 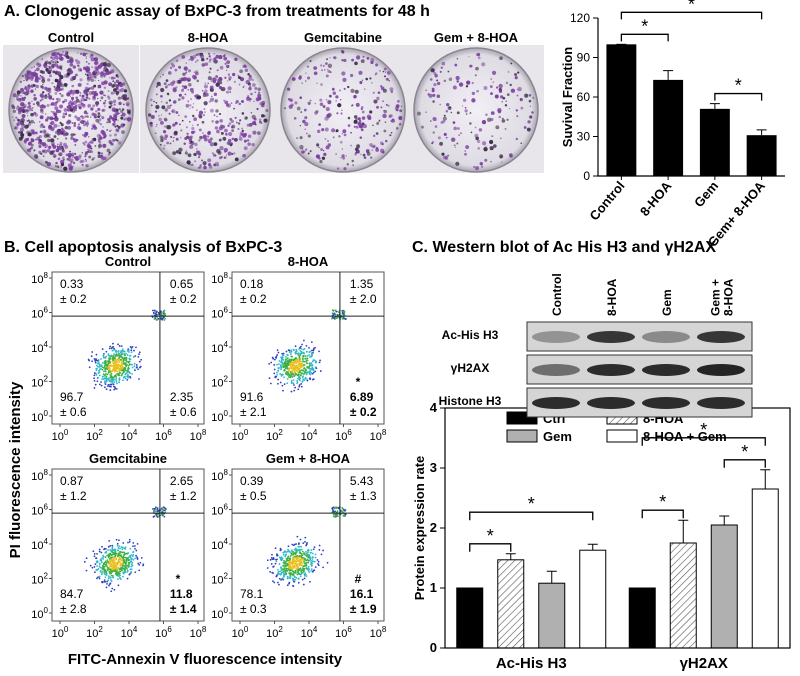 What do you see at coordinates (135, 432) in the screenshot?
I see `tick-exponent: 4` at bounding box center [135, 432].